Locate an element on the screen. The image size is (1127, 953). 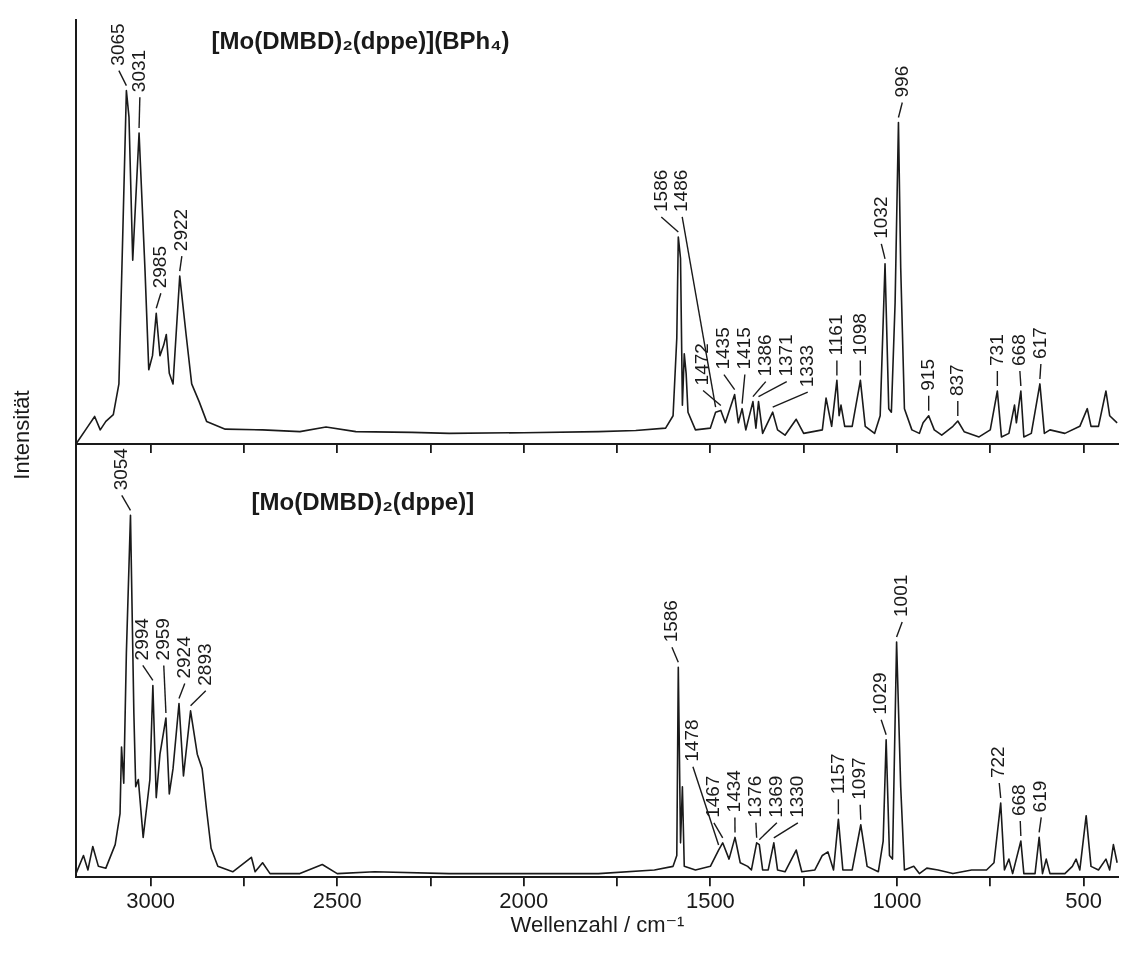
annotation: 1032 is located at coordinates (880, 217).